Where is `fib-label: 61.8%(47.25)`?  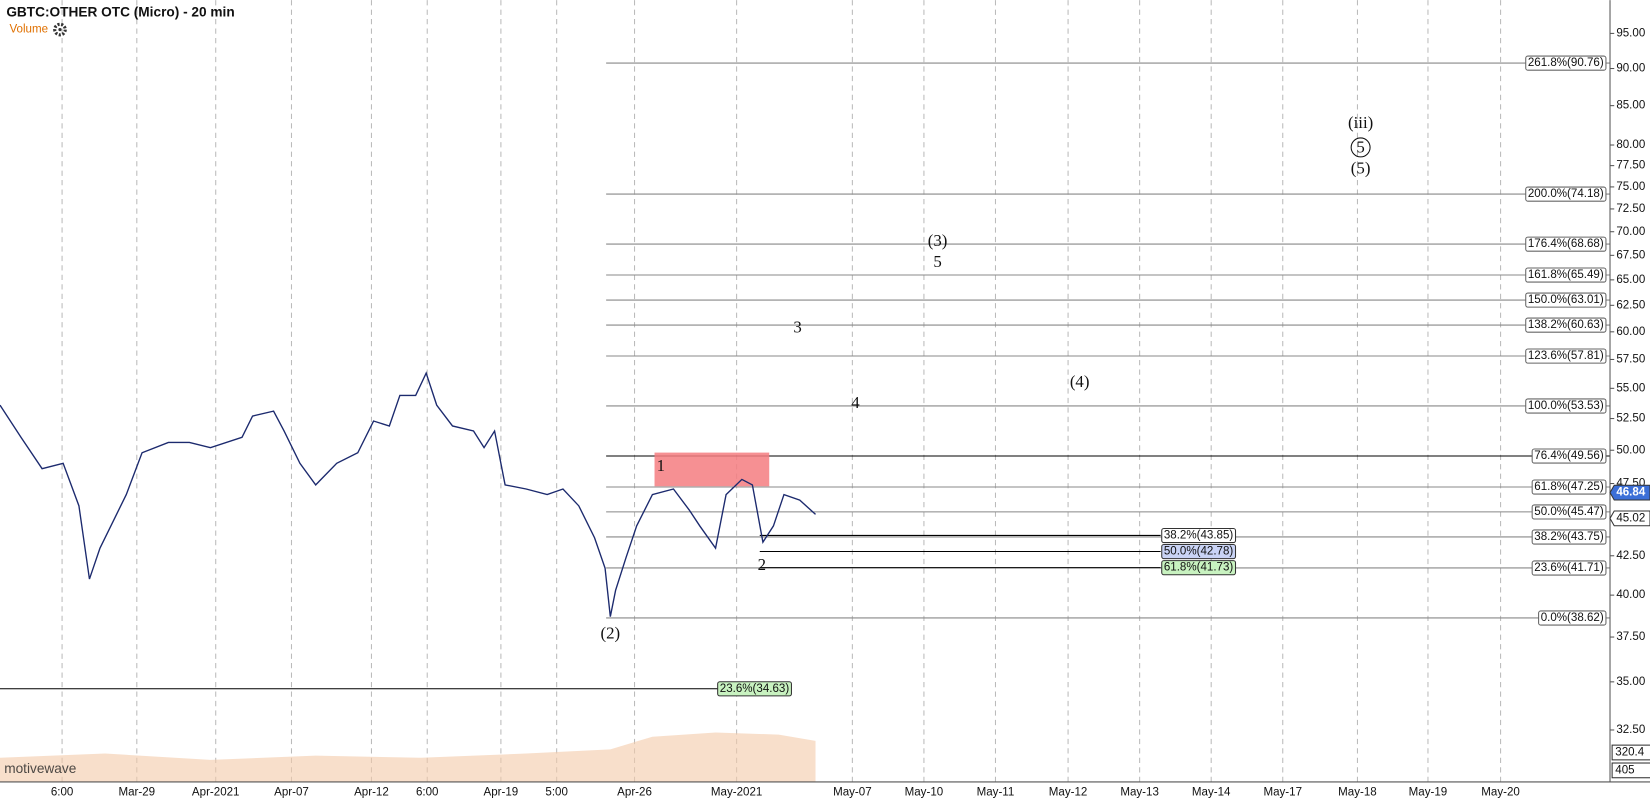
fib-label: 61.8%(47.25) is located at coordinates (1569, 487).